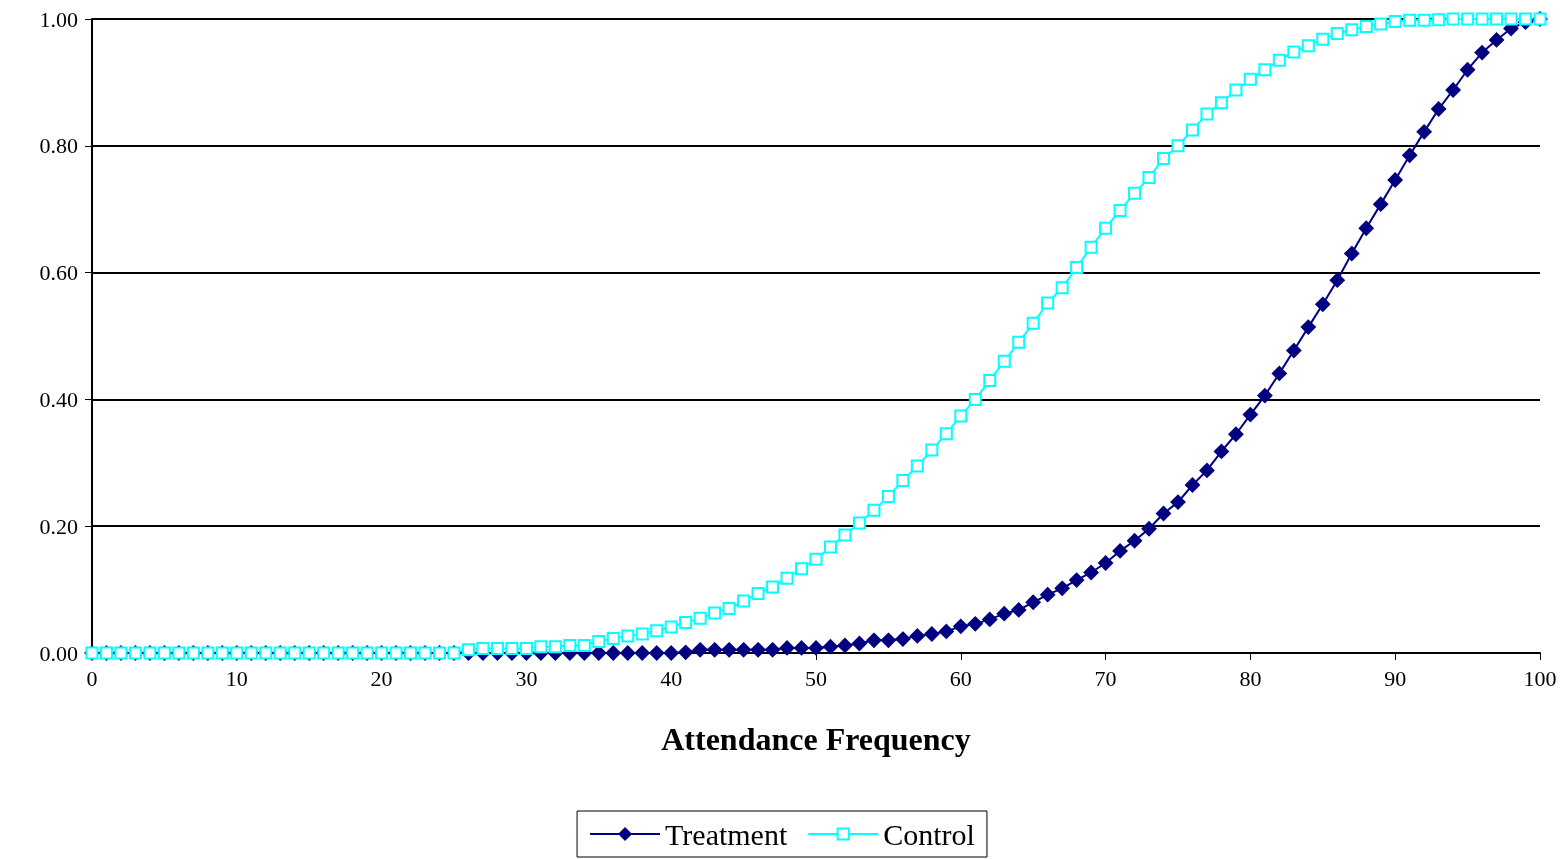 The width and height of the screenshot is (1564, 859). What do you see at coordinates (1250, 678) in the screenshot?
I see `x-tick-label: 80` at bounding box center [1250, 678].